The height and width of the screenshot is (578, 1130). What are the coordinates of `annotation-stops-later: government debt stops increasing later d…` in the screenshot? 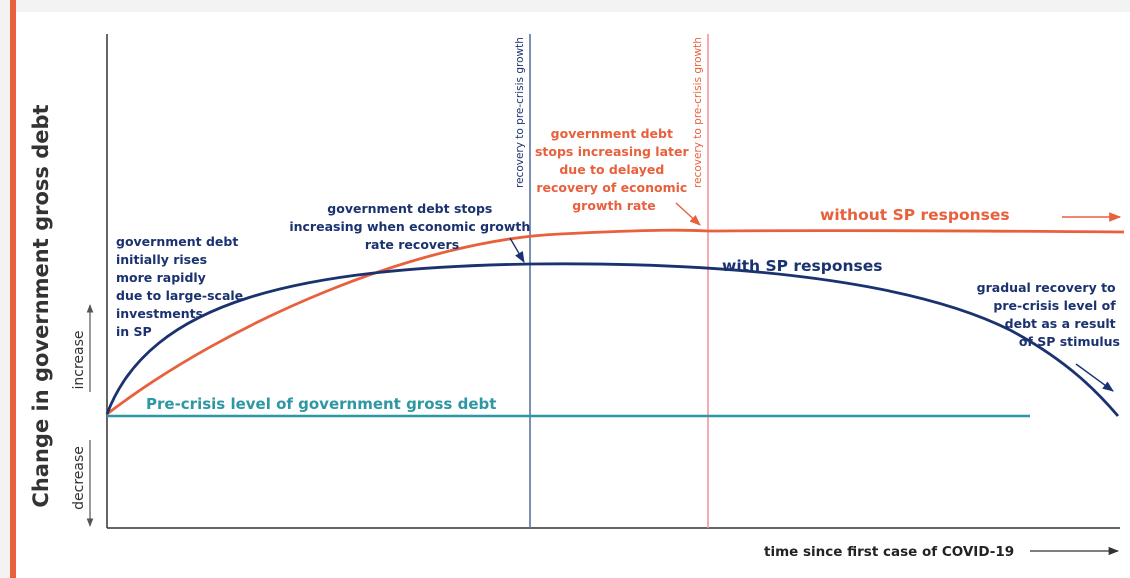 It's located at (614, 169).